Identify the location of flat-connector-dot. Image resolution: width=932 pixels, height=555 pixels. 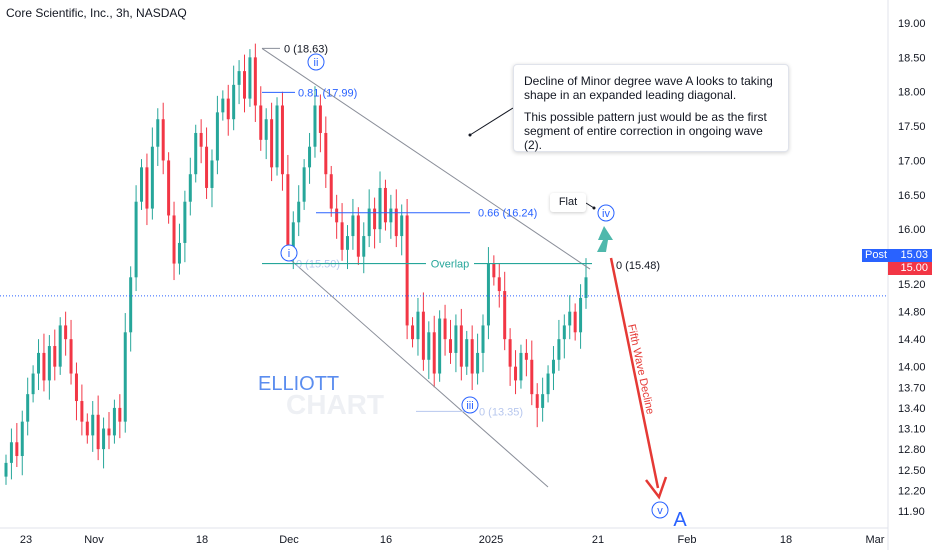
(594, 208).